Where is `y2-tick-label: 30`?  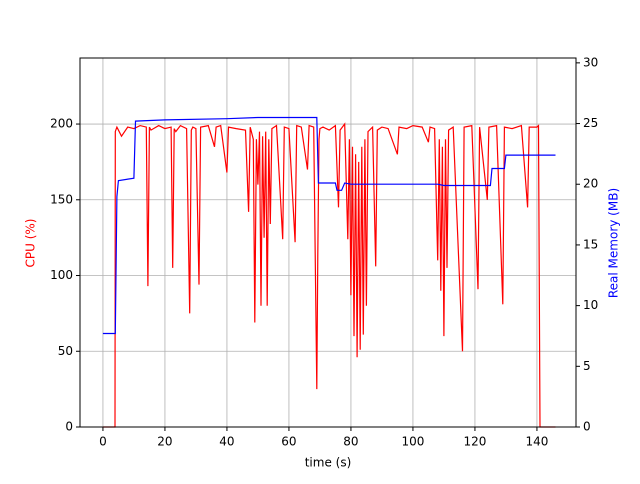
y2-tick-label: 30 is located at coordinates (590, 62).